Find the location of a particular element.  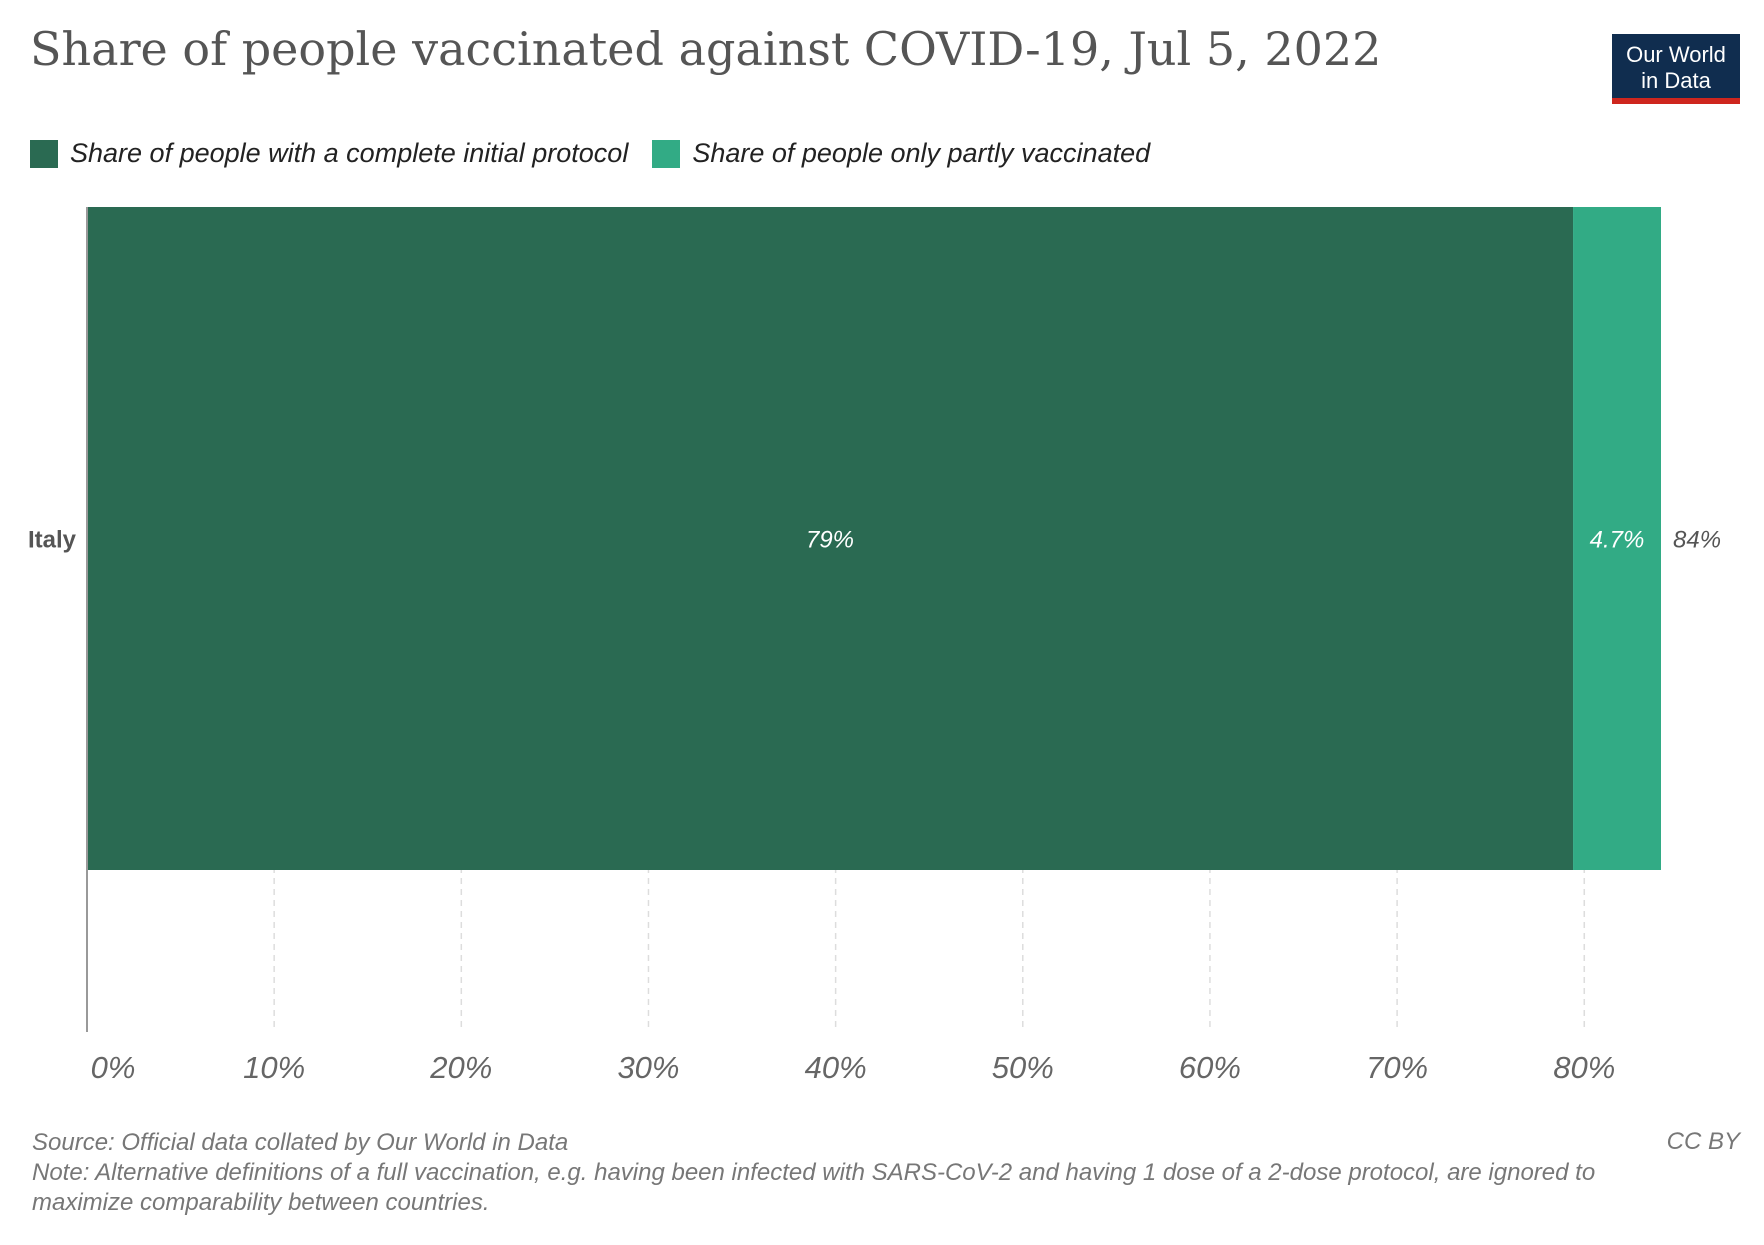

x-tick-label: 20% is located at coordinates (460, 1067).